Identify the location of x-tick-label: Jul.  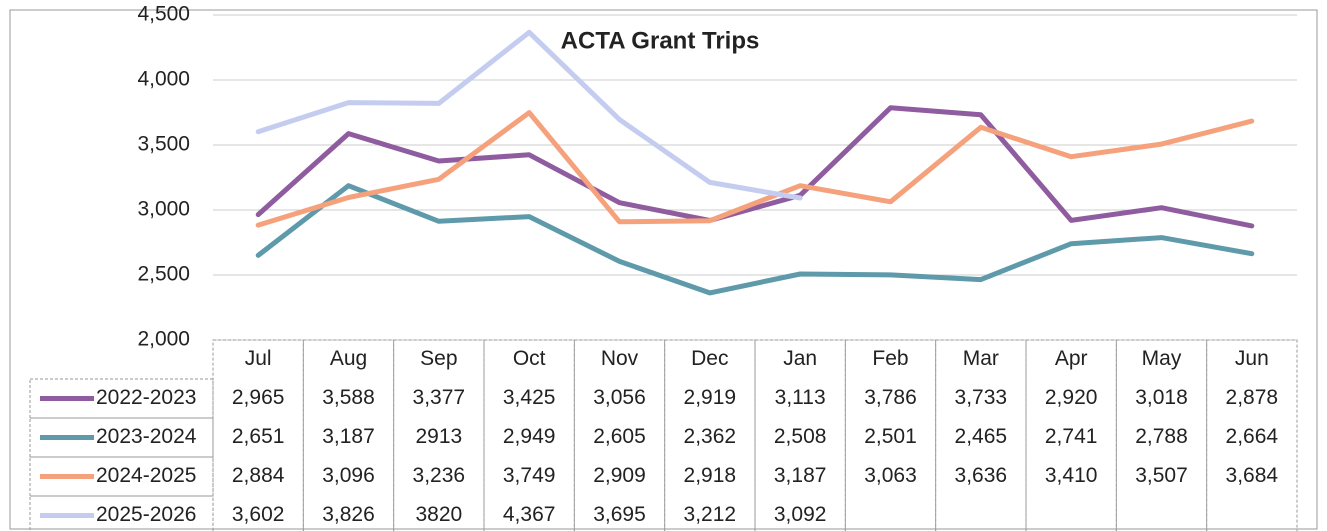
(258, 358).